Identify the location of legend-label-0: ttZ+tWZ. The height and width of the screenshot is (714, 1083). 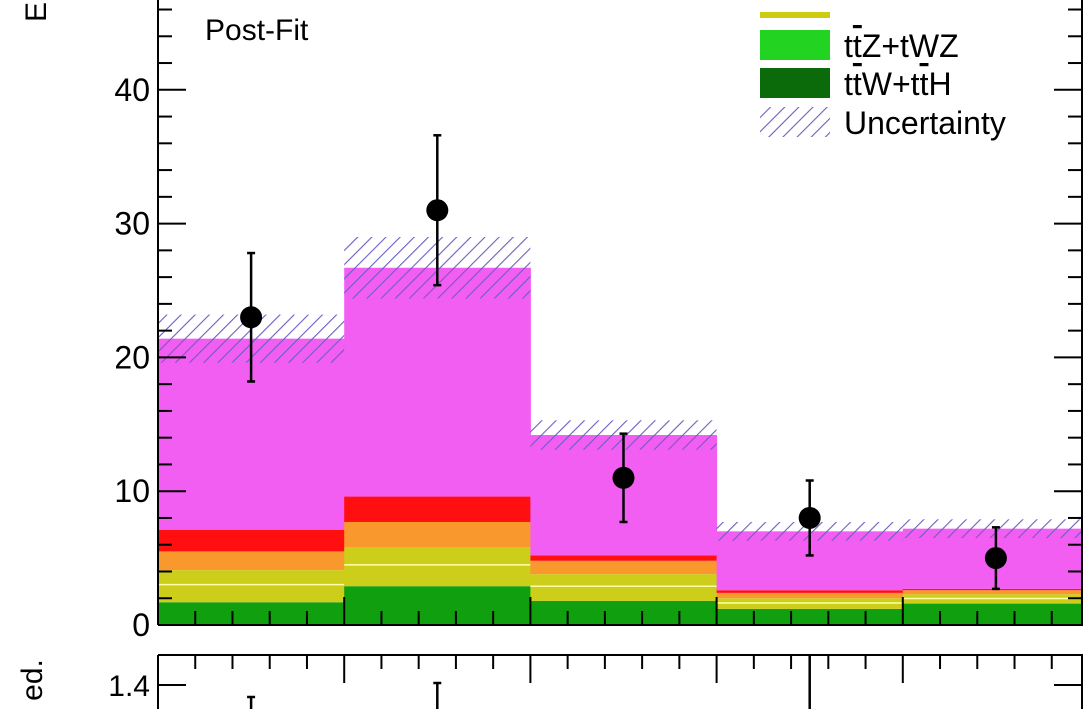
(901, 46).